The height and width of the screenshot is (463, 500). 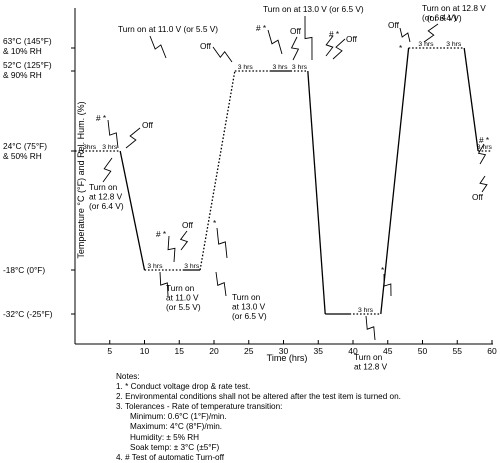 I want to click on x-tick-label: 20, so click(x=214, y=351).